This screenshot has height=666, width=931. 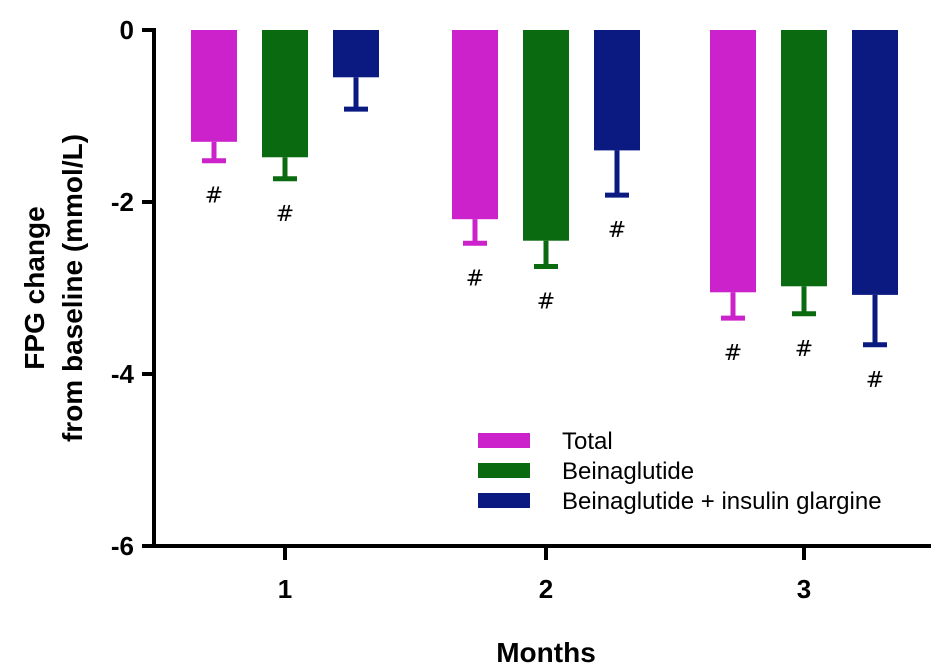 What do you see at coordinates (122, 546) in the screenshot?
I see `y-tick-label: -6` at bounding box center [122, 546].